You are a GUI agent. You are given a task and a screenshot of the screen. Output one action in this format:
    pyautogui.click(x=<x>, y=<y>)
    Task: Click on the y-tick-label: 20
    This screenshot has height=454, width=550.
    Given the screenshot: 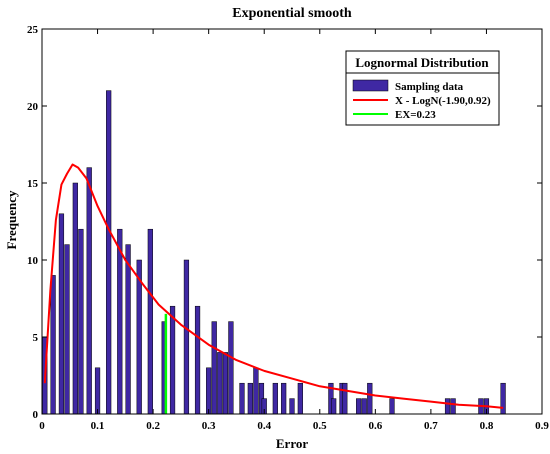 What is the action you would take?
    pyautogui.click(x=33, y=107)
    